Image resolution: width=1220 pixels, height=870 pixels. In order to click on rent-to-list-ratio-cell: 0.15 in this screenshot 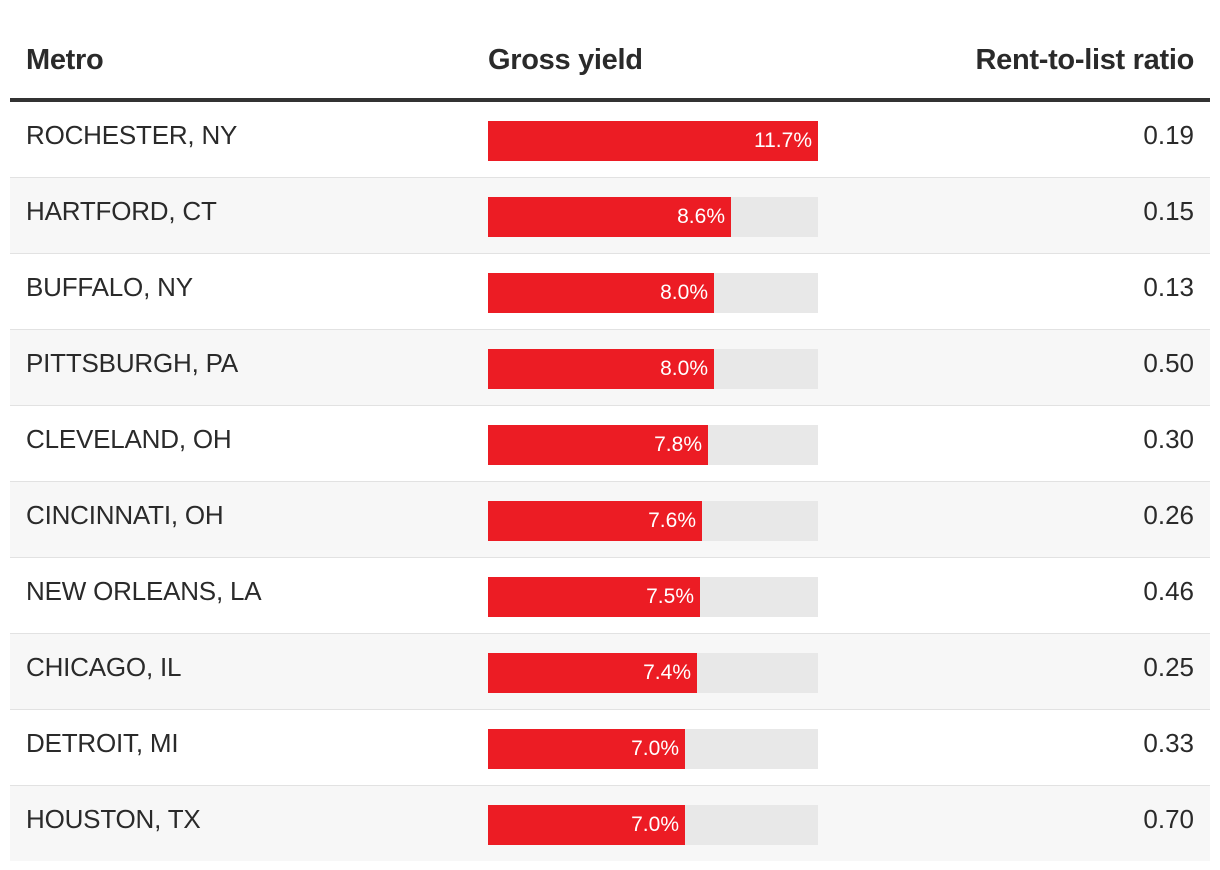, I will do `click(1168, 211)`.